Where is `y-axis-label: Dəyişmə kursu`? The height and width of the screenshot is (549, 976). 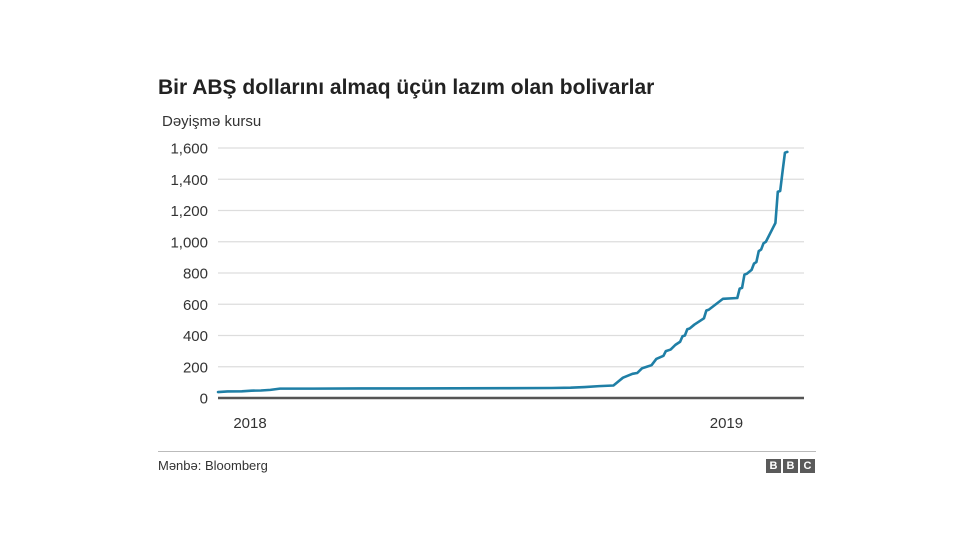
y-axis-label: Dəyişmə kursu is located at coordinates (212, 121).